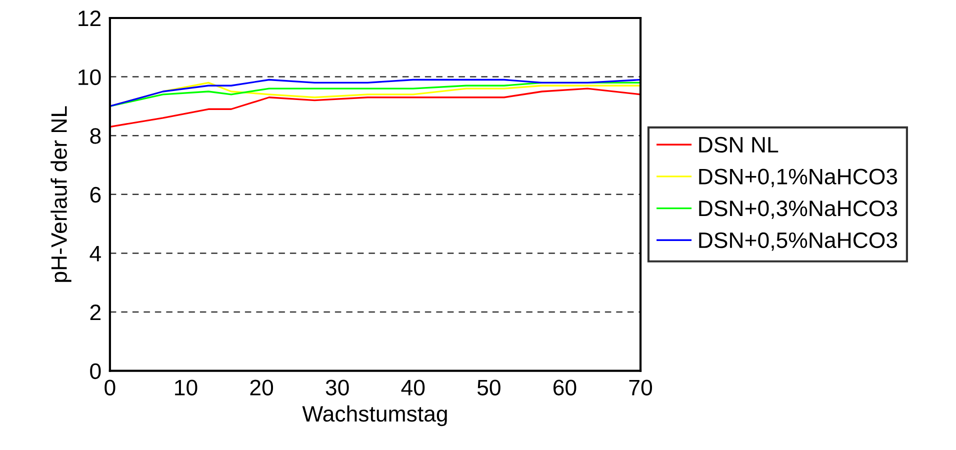  I want to click on x-tick-label: 10, so click(186, 388).